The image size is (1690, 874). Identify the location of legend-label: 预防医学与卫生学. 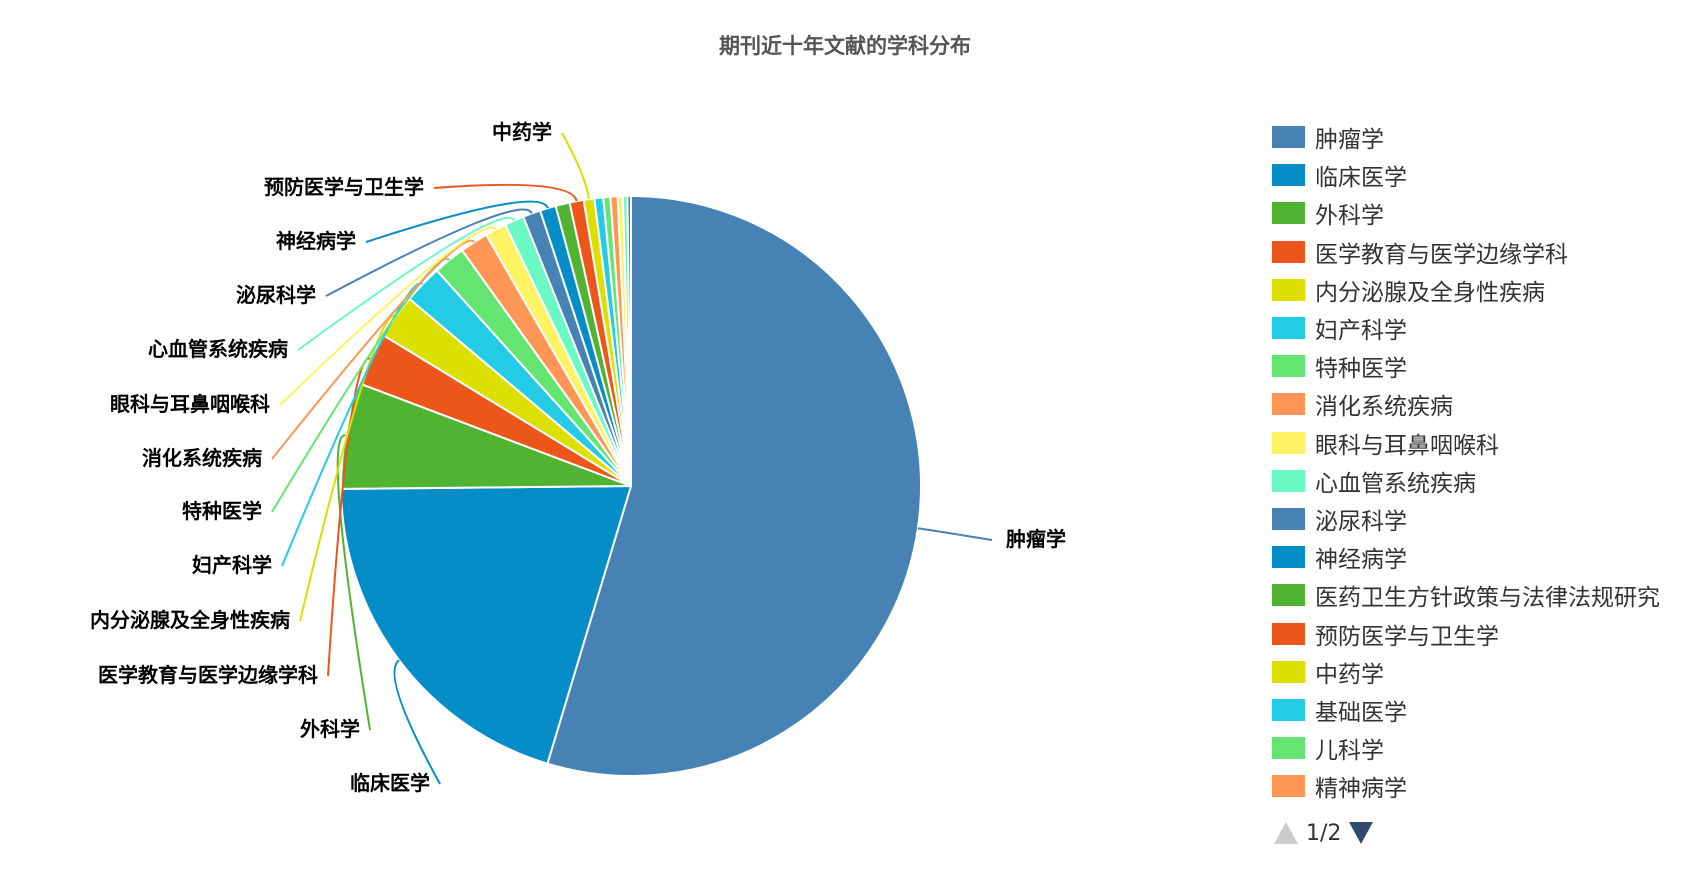
(1407, 636).